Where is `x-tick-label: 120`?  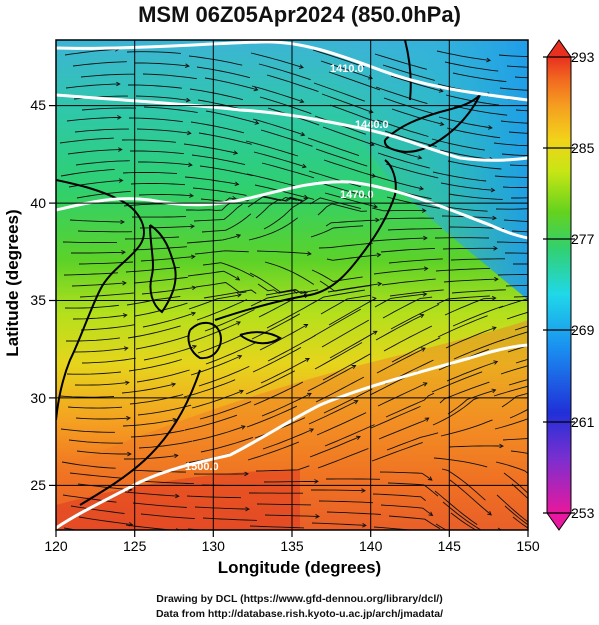
x-tick-label: 120 is located at coordinates (56, 546).